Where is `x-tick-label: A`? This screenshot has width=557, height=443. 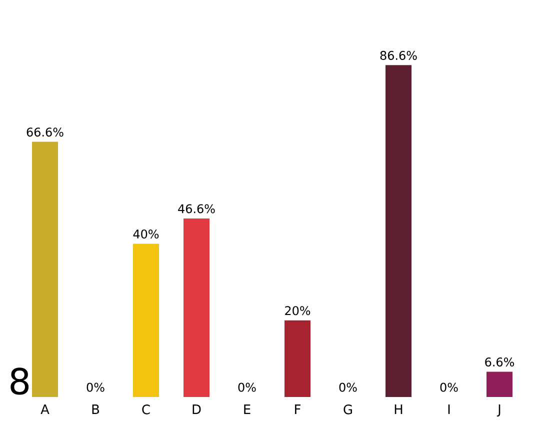 x-tick-label: A is located at coordinates (45, 409).